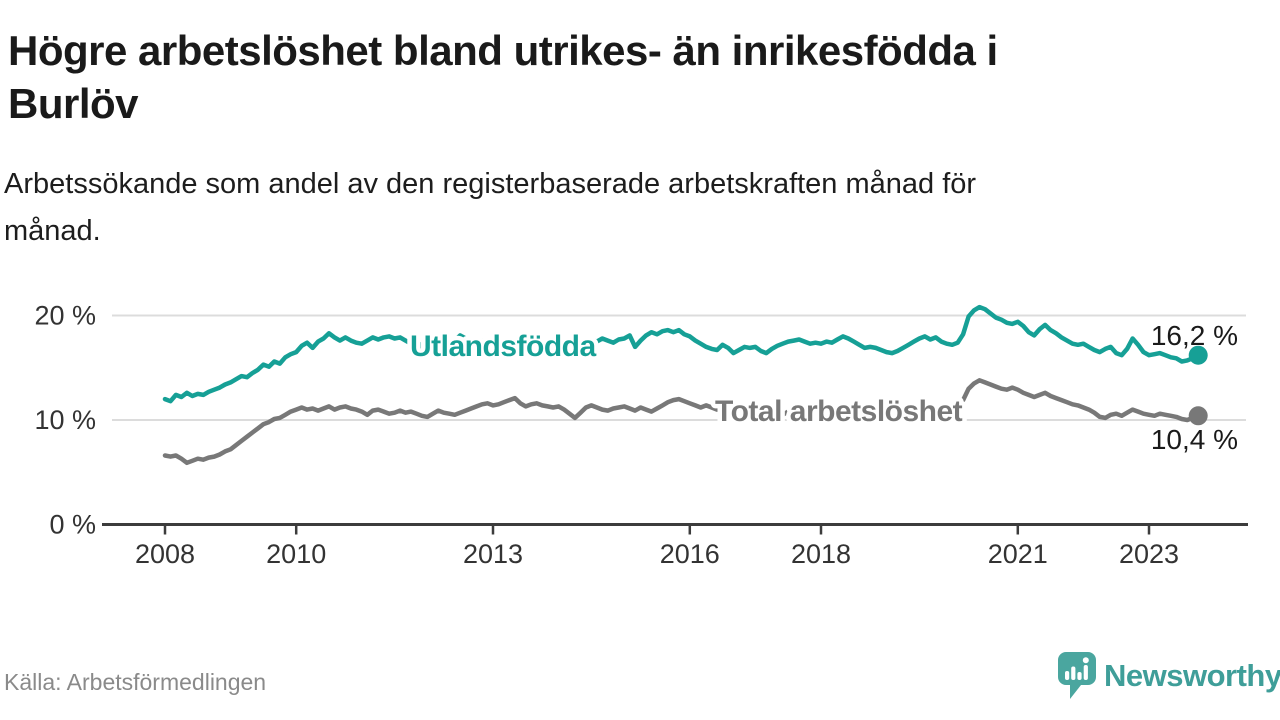 This screenshot has width=1280, height=720. What do you see at coordinates (165, 554) in the screenshot?
I see `x-tick-label: 2008` at bounding box center [165, 554].